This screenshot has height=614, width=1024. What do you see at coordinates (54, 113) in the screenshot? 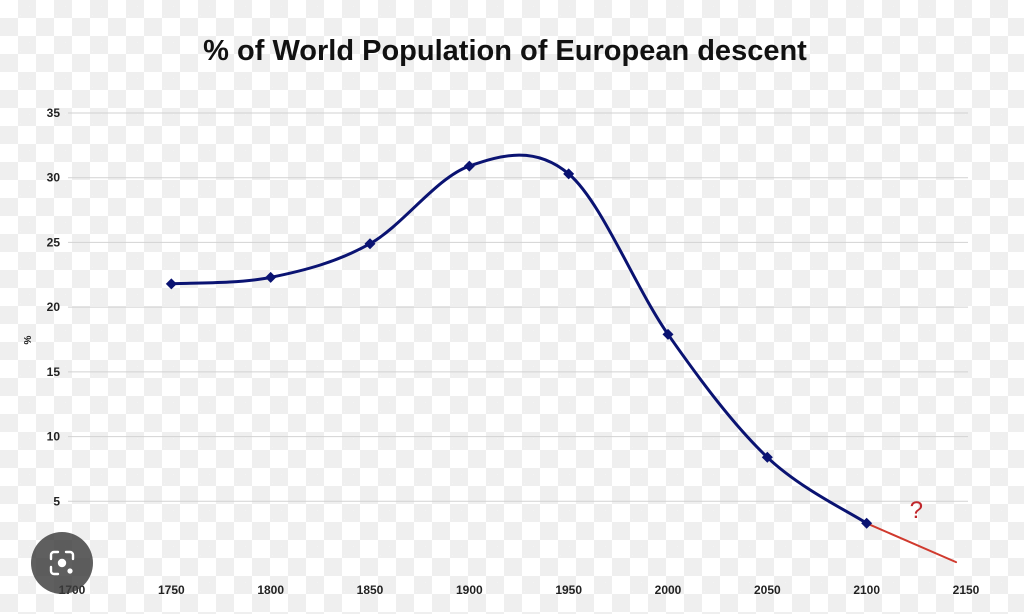
I see `y-tick-label: 35` at bounding box center [54, 113].